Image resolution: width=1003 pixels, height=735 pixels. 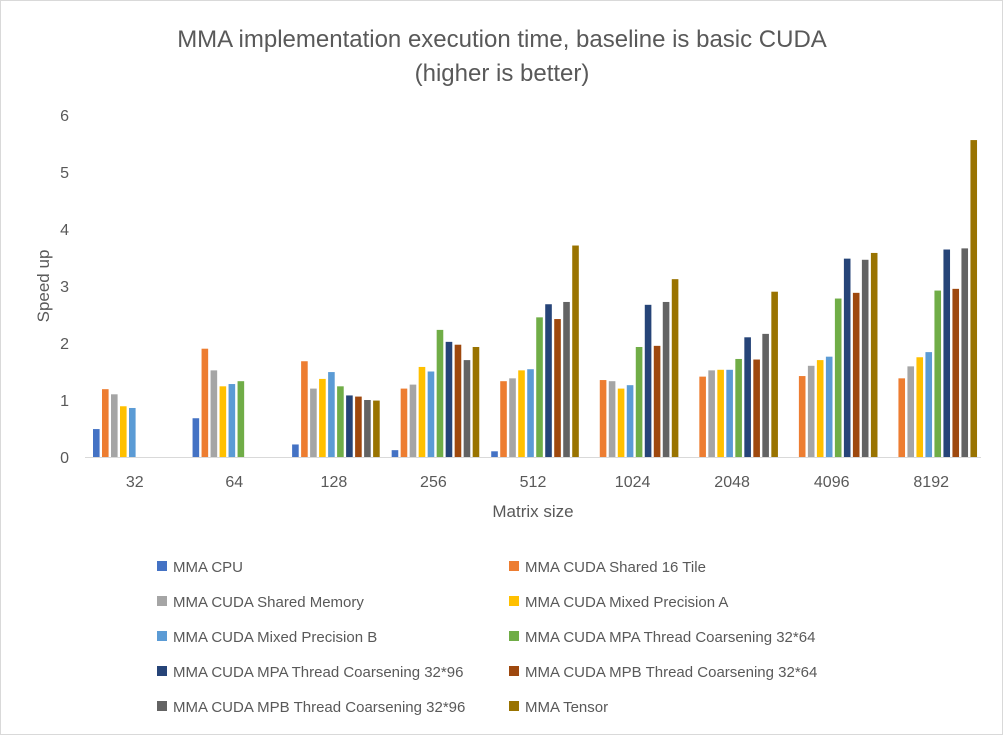 I want to click on x-axis-ticks: 32 64 128 256 512 1024 2048 4096 8192, so click(x=537, y=482).